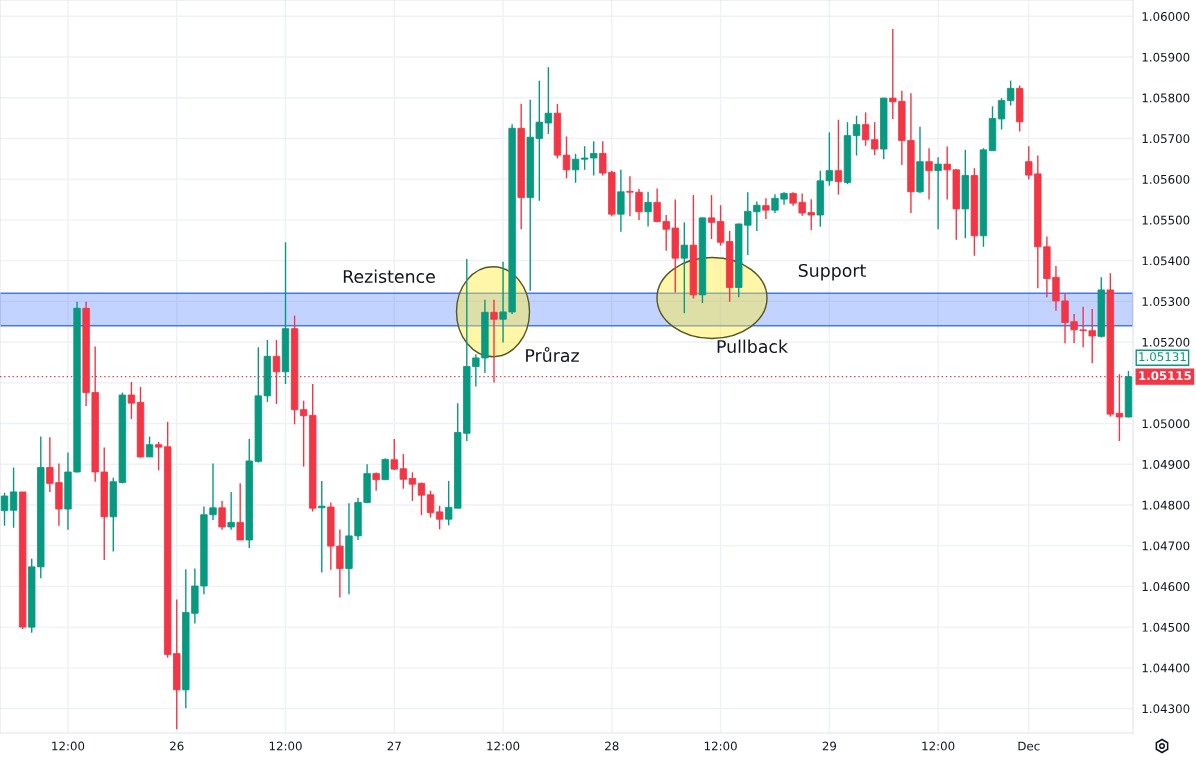 The height and width of the screenshot is (760, 1196). Describe the element at coordinates (552, 355) in the screenshot. I see `annotation: Průraz` at that location.